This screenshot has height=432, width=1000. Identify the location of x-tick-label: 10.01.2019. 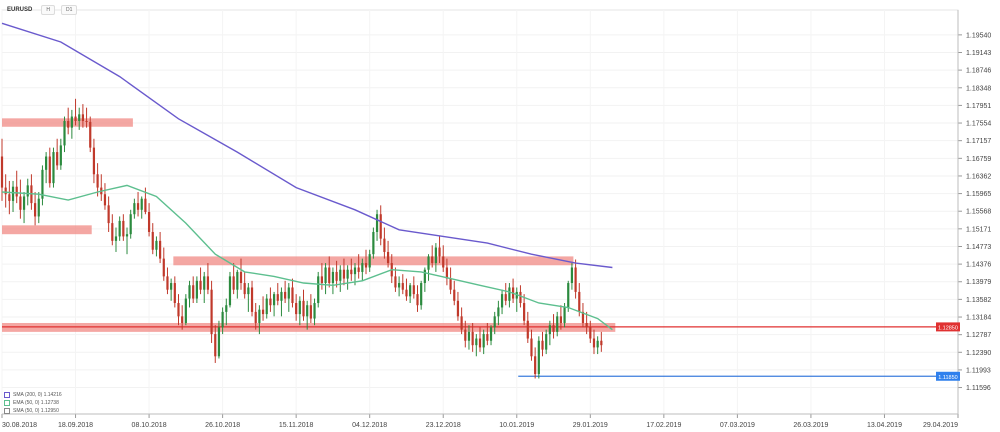
(516, 425).